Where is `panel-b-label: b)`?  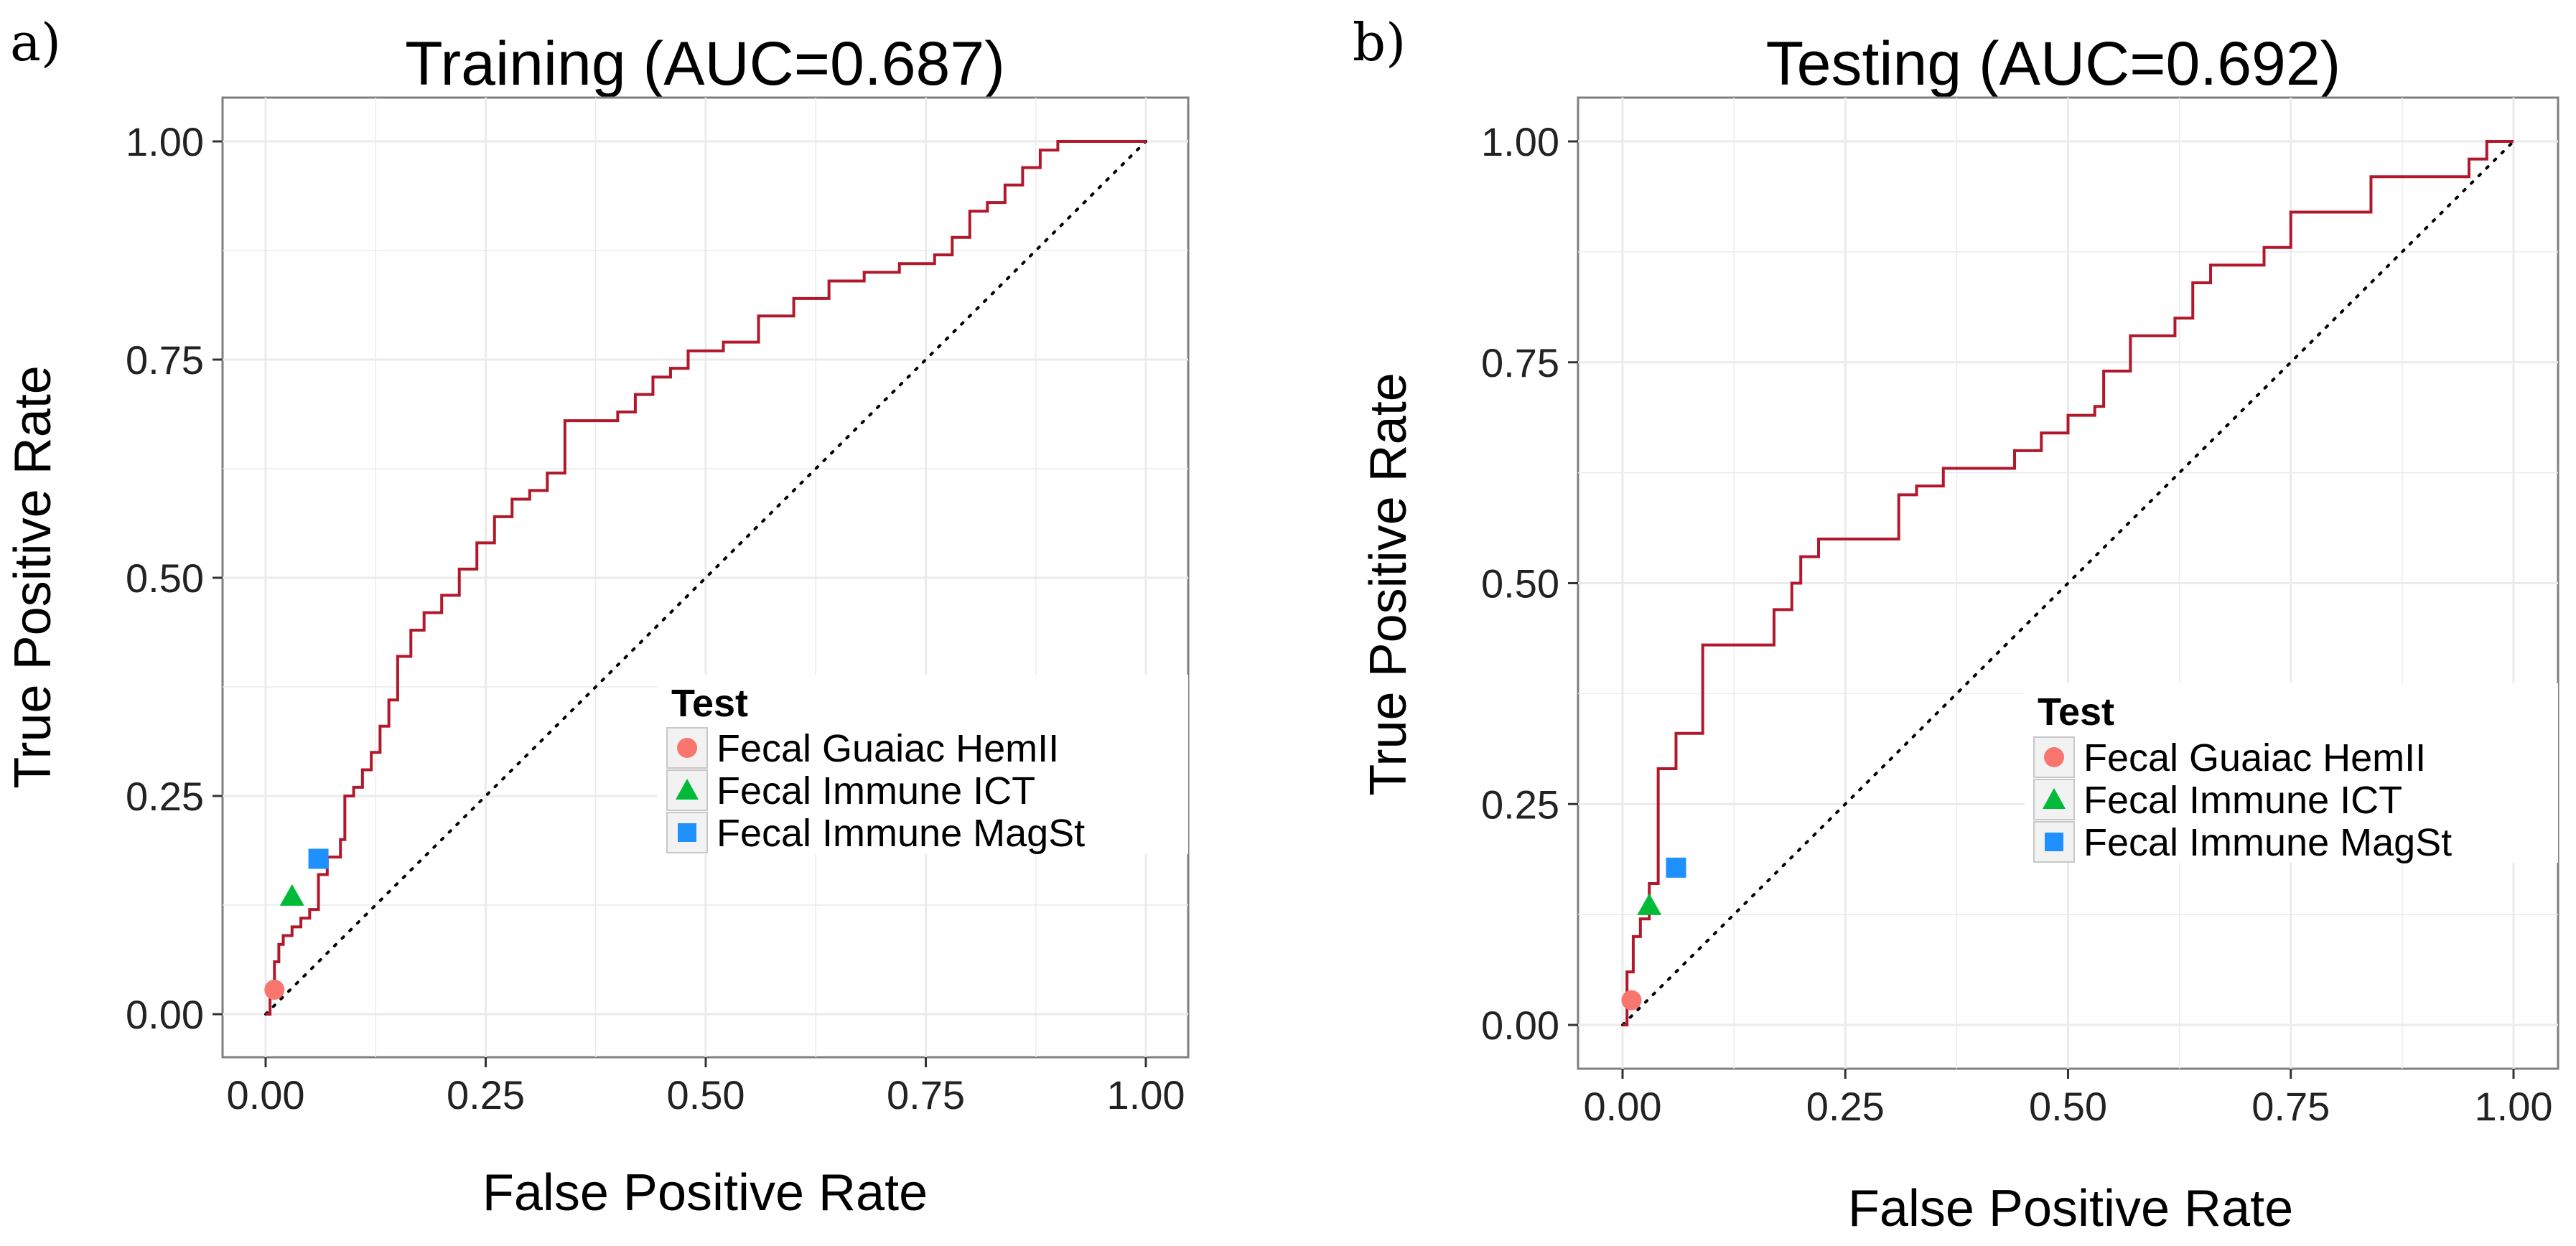
panel-b-label: b) is located at coordinates (1379, 42).